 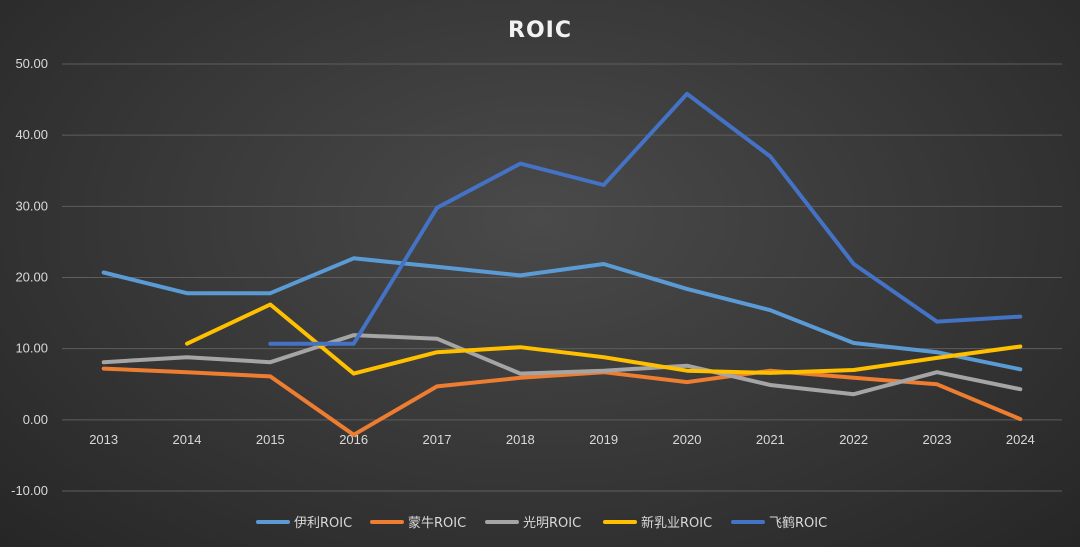 I want to click on legend: 伊利ROIC 蒙牛ROIC 光明ROIC 新乳业ROIC 飞鹤ROIC, so click(x=541, y=523).